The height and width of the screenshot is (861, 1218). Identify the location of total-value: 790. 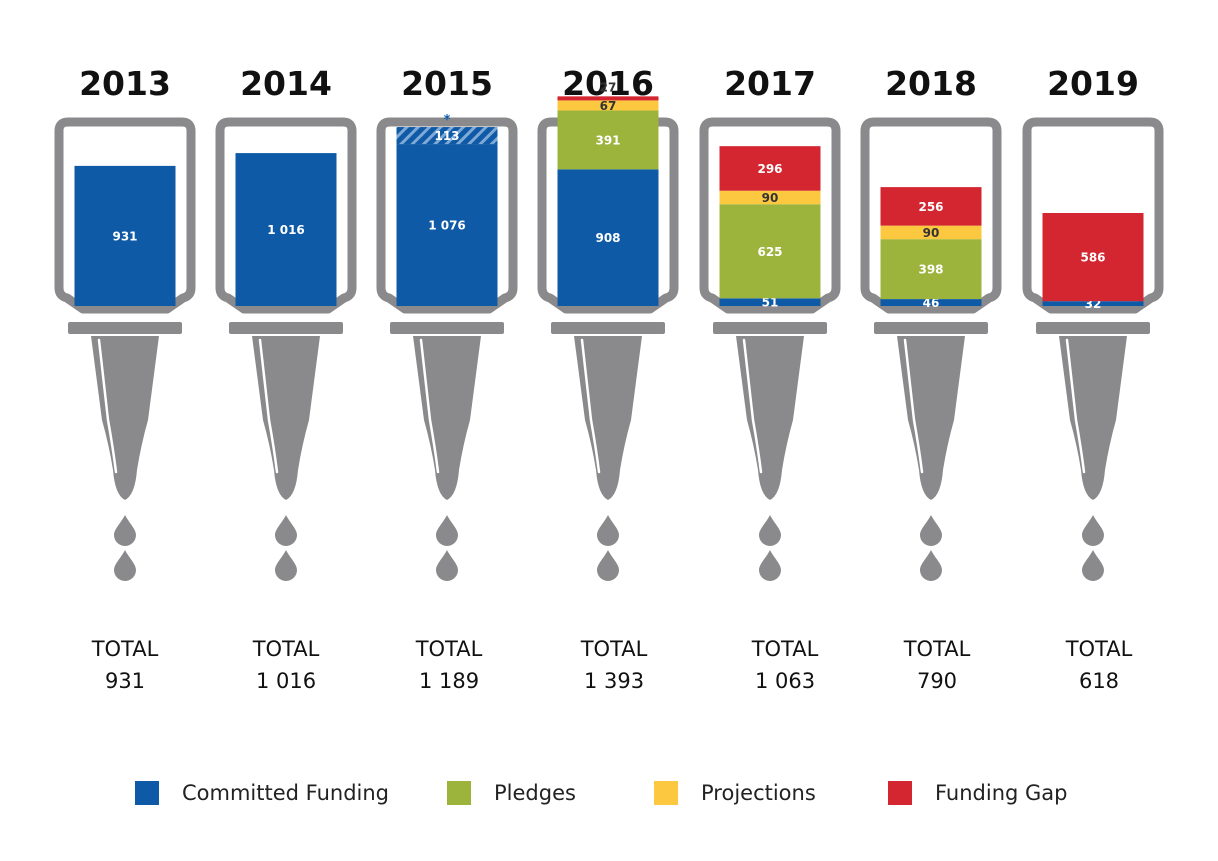
(937, 681).